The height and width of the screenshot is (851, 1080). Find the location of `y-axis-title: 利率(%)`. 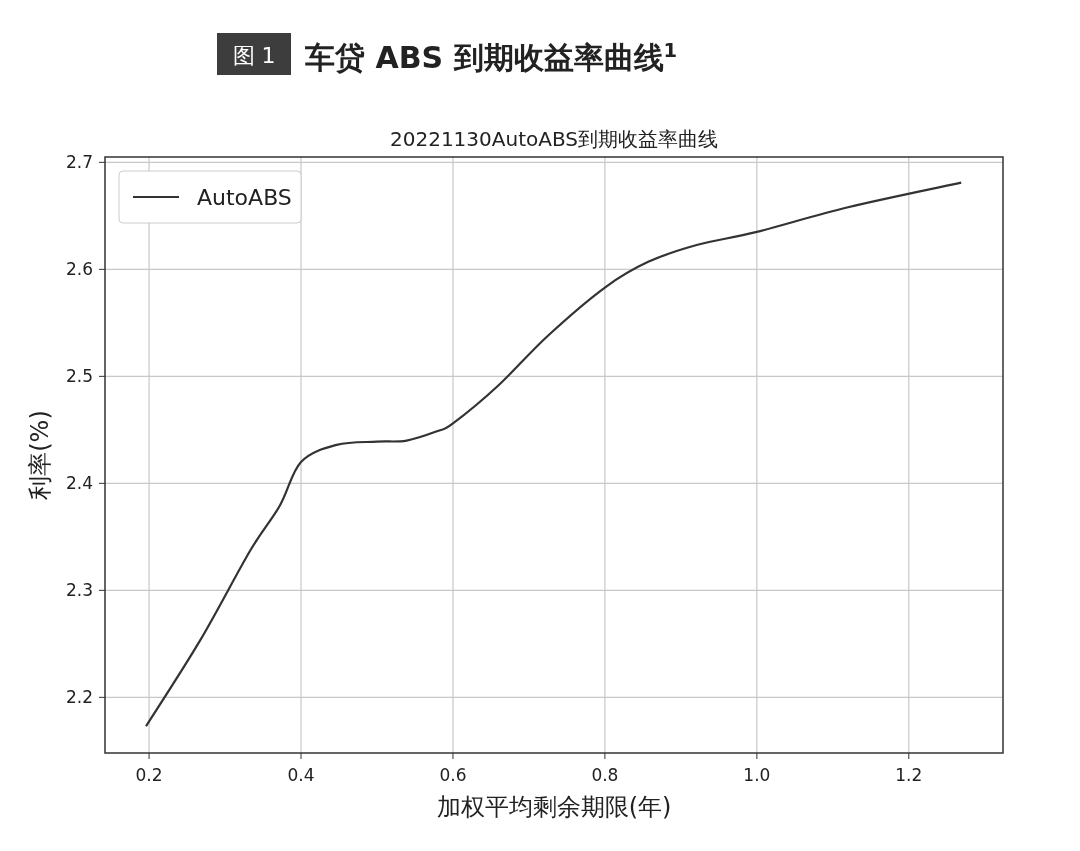

y-axis-title: 利率(%) is located at coordinates (40, 455).